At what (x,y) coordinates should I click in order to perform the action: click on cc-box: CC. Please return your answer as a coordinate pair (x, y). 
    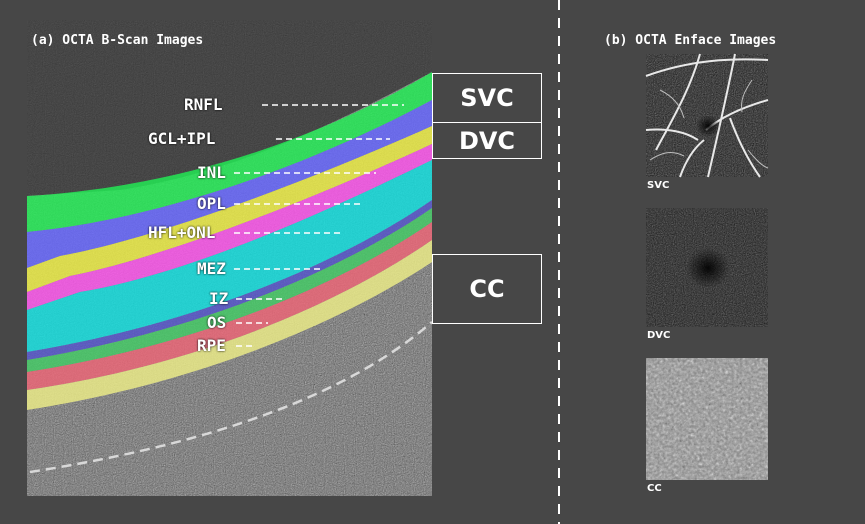
    Looking at the image, I should click on (487, 289).